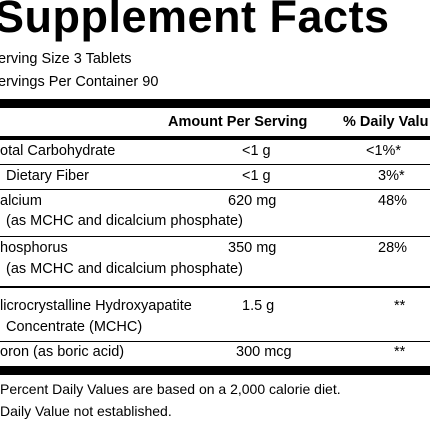 Image resolution: width=430 pixels, height=430 pixels. What do you see at coordinates (86, 411) in the screenshot?
I see `footnote-dv-not-established: Daily Value not established.` at bounding box center [86, 411].